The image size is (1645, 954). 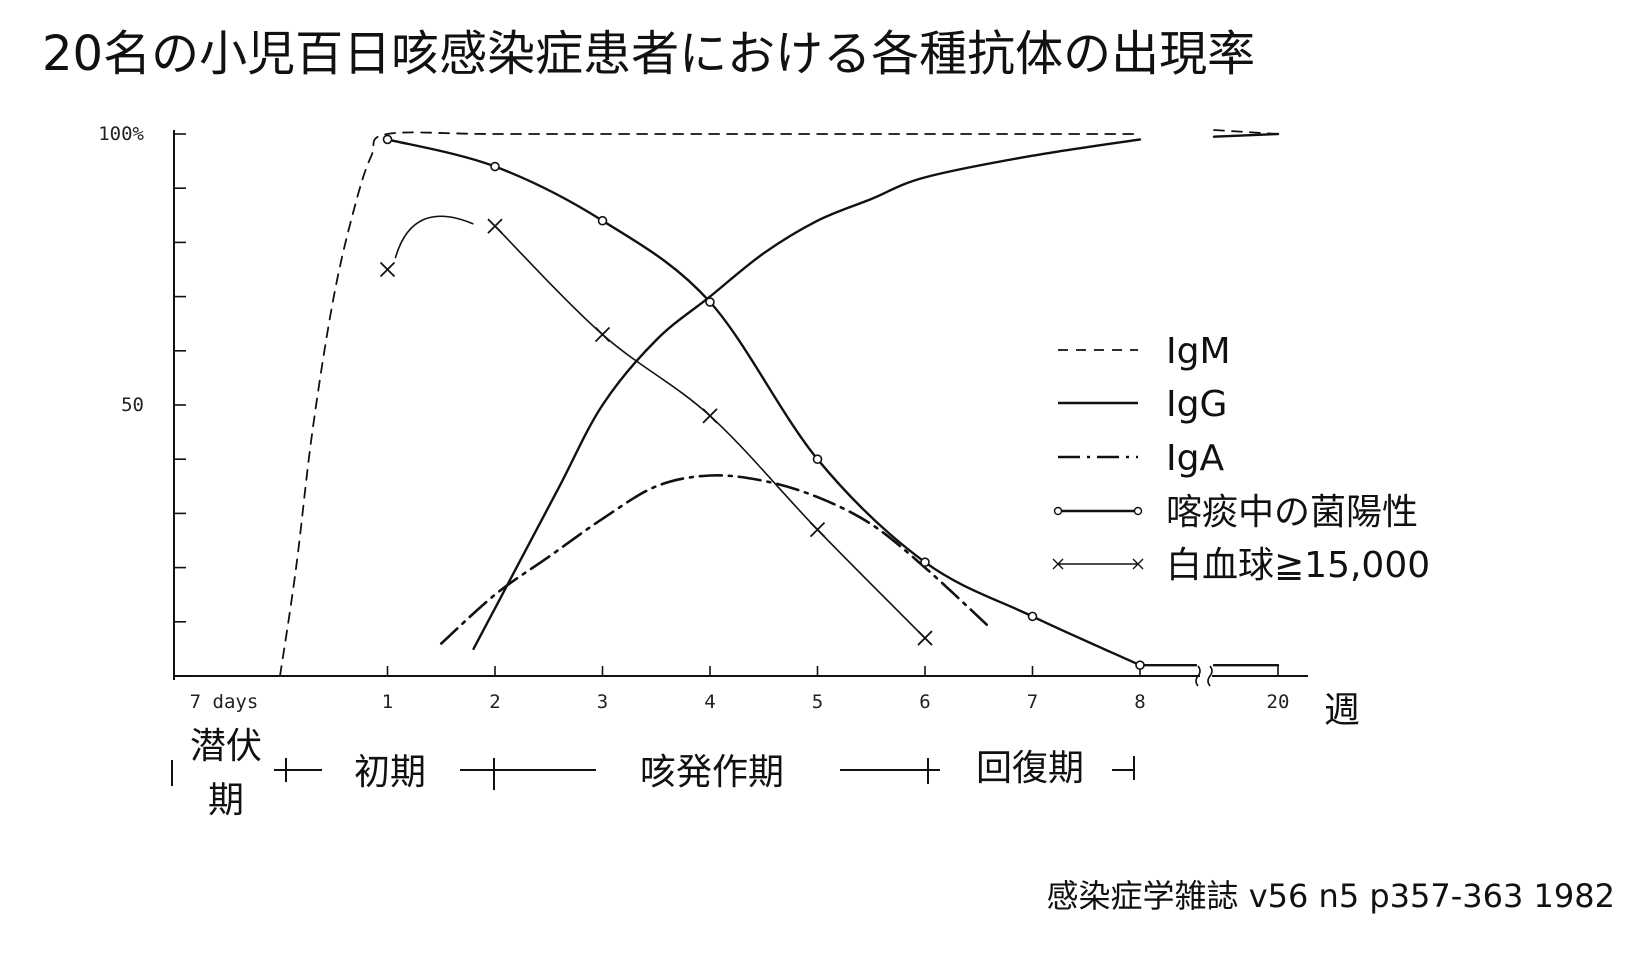 I want to click on y-tick-label: 100%, so click(x=121, y=134).